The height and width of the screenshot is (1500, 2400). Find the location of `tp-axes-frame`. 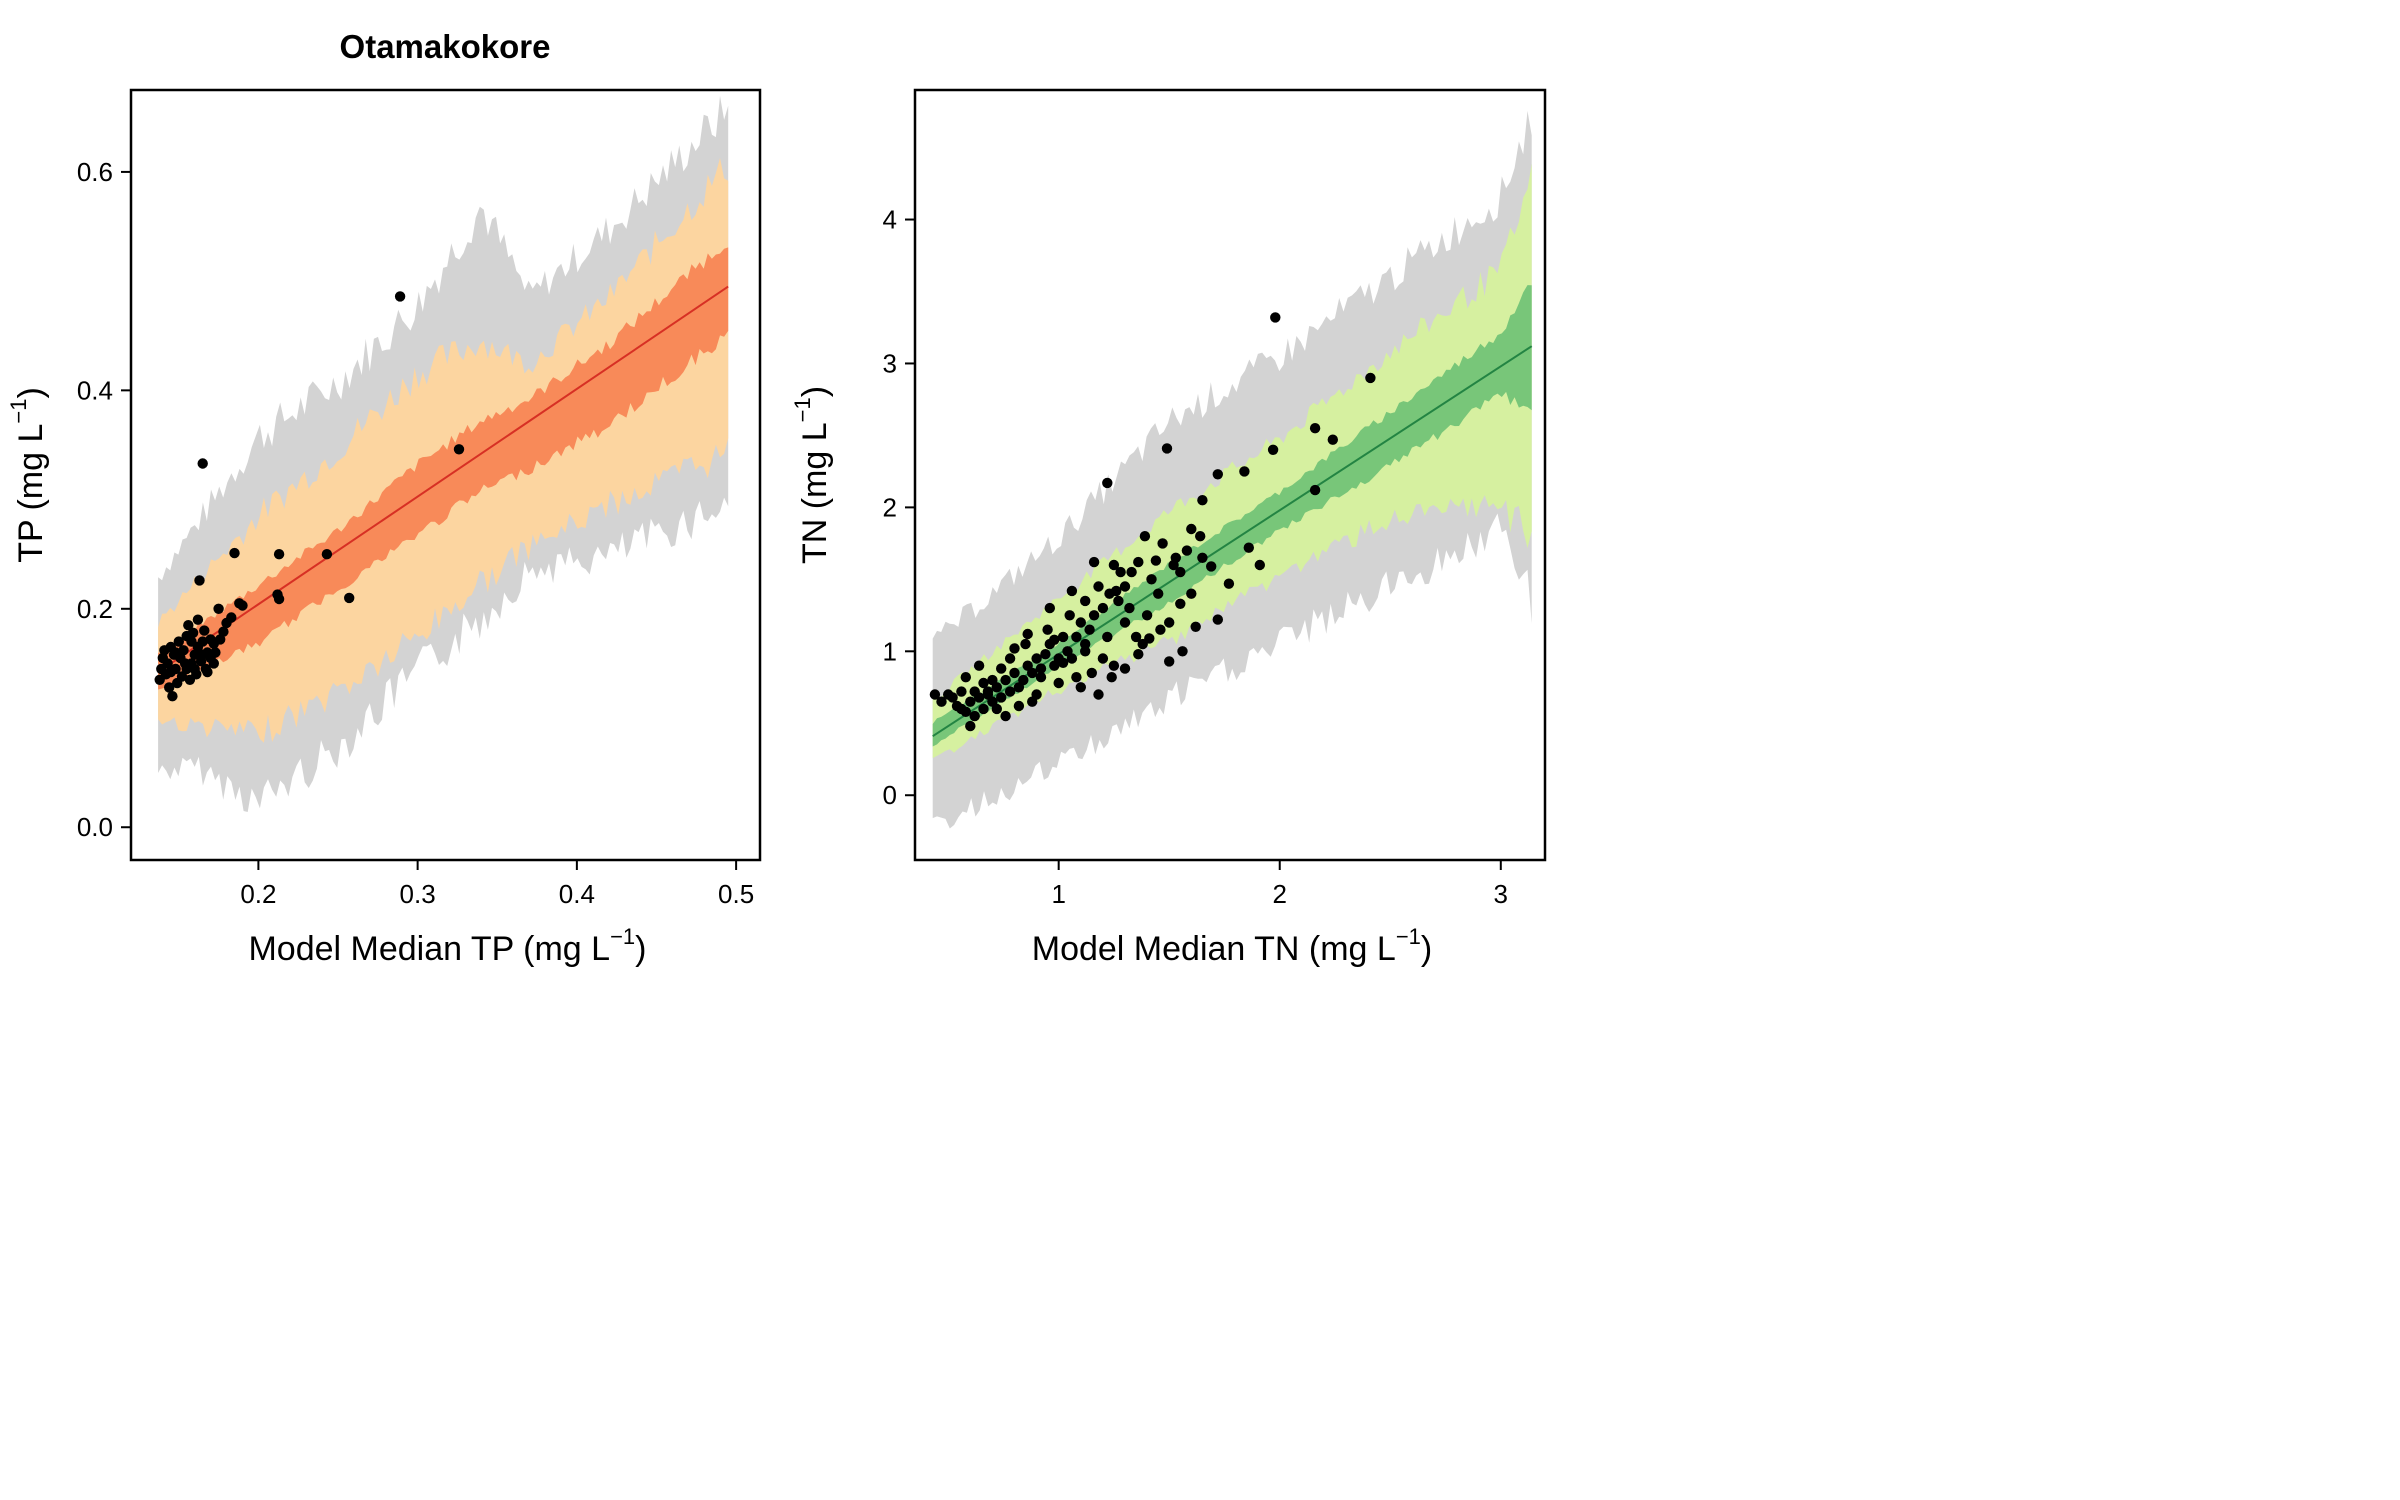

tp-axes-frame is located at coordinates (445, 475).